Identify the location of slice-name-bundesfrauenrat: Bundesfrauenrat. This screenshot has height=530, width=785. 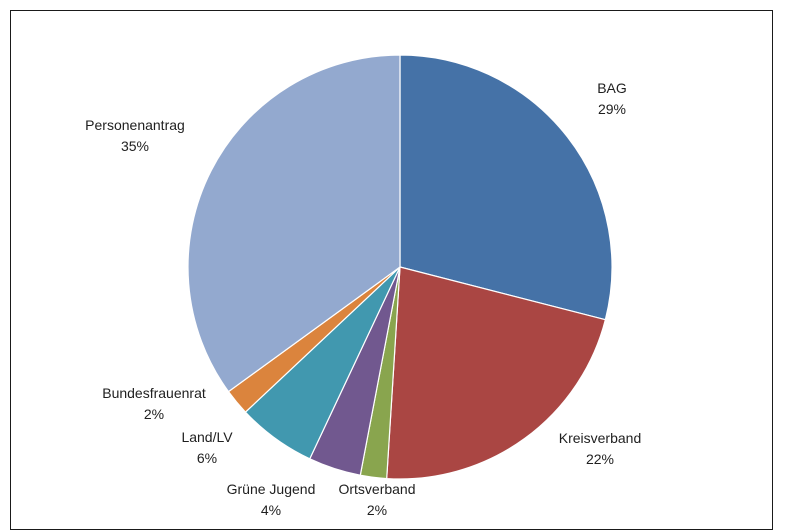
(154, 393).